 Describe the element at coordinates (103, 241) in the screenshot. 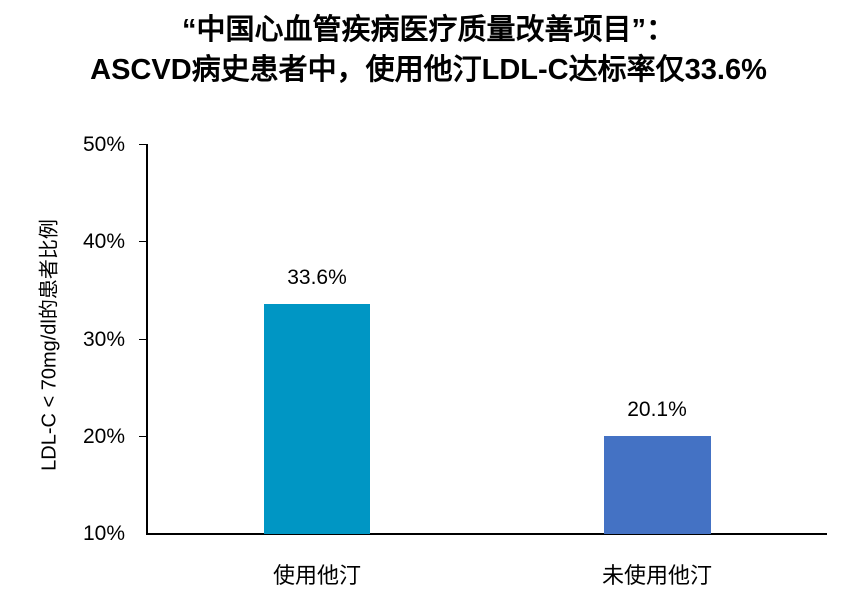

I see `y-tick-label: 40%` at that location.